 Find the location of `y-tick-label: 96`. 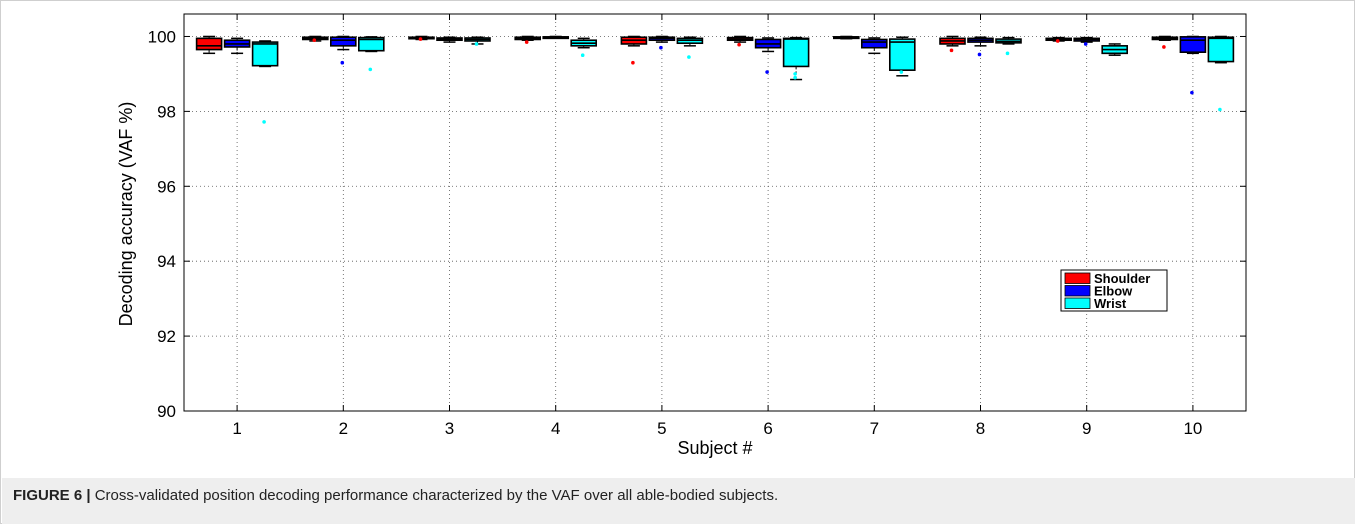

y-tick-label: 96 is located at coordinates (166, 186).